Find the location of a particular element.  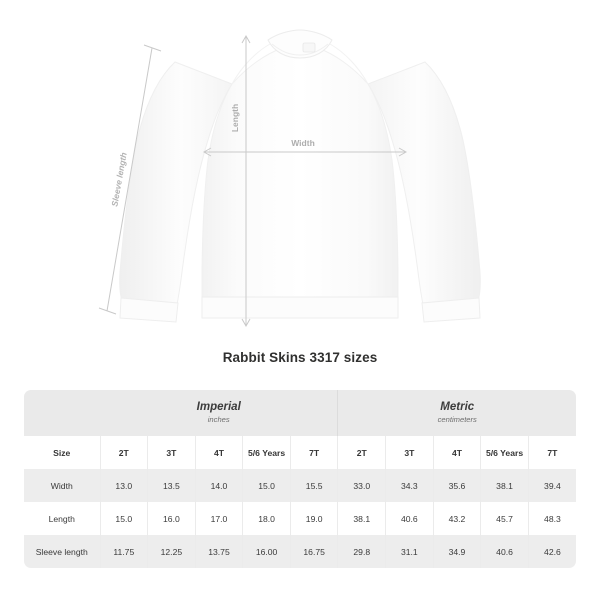

measurement-value: 33.0 is located at coordinates (362, 485).